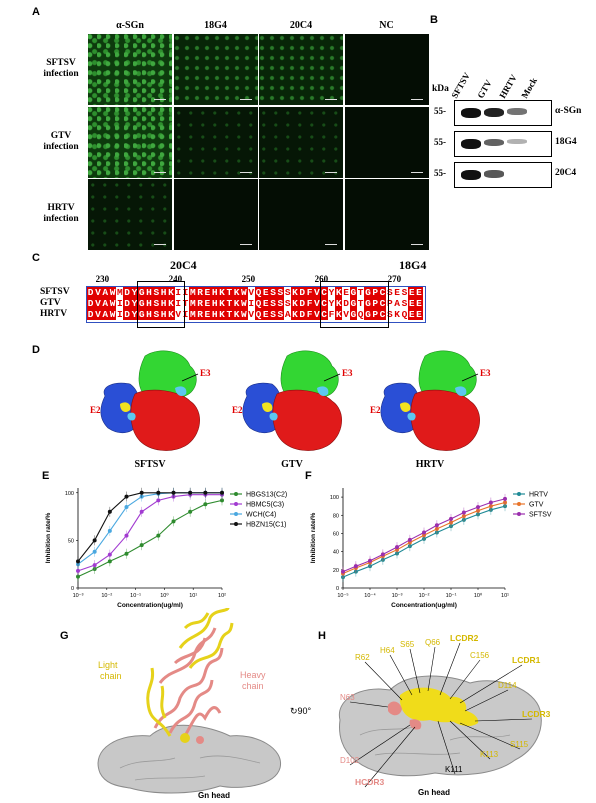 The height and width of the screenshot is (803, 596). I want to click on kda-label: kDa, so click(440, 89).